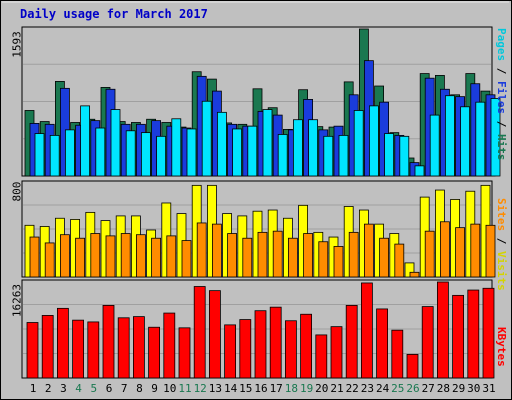 The width and height of the screenshot is (512, 400). Describe the element at coordinates (230, 388) in the screenshot. I see `day-label-14: 14` at that location.